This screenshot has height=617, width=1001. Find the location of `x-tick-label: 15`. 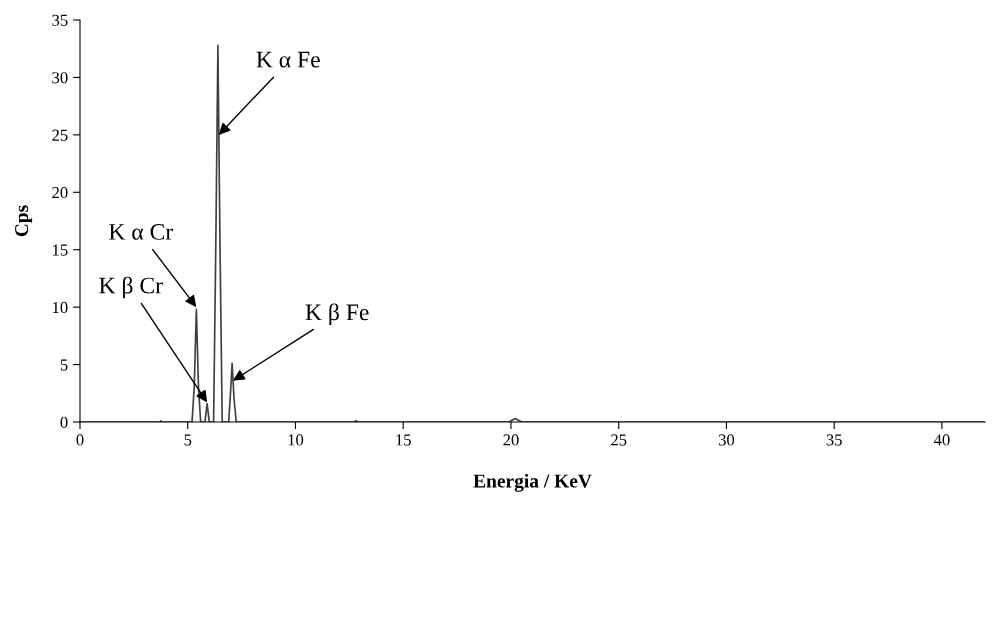

x-tick-label: 15 is located at coordinates (403, 440).